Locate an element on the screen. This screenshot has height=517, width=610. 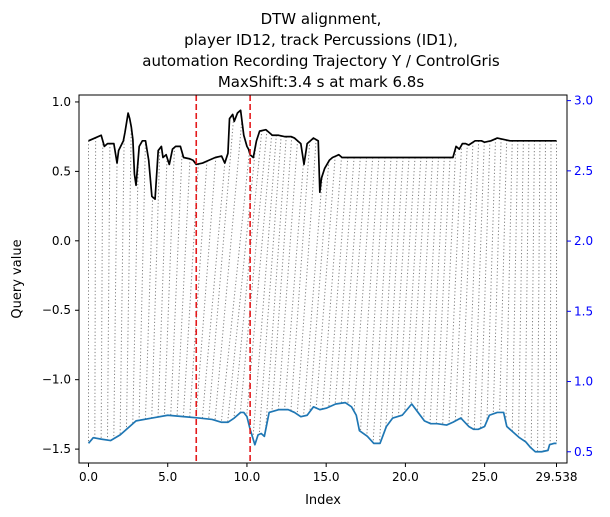
y-tick-label: −1.0 is located at coordinates (56, 380).